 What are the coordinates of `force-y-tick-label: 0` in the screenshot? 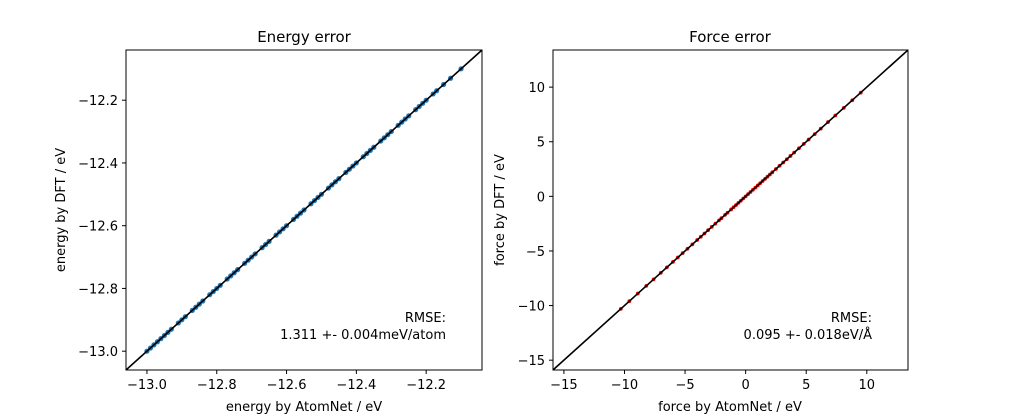 It's located at (541, 197).